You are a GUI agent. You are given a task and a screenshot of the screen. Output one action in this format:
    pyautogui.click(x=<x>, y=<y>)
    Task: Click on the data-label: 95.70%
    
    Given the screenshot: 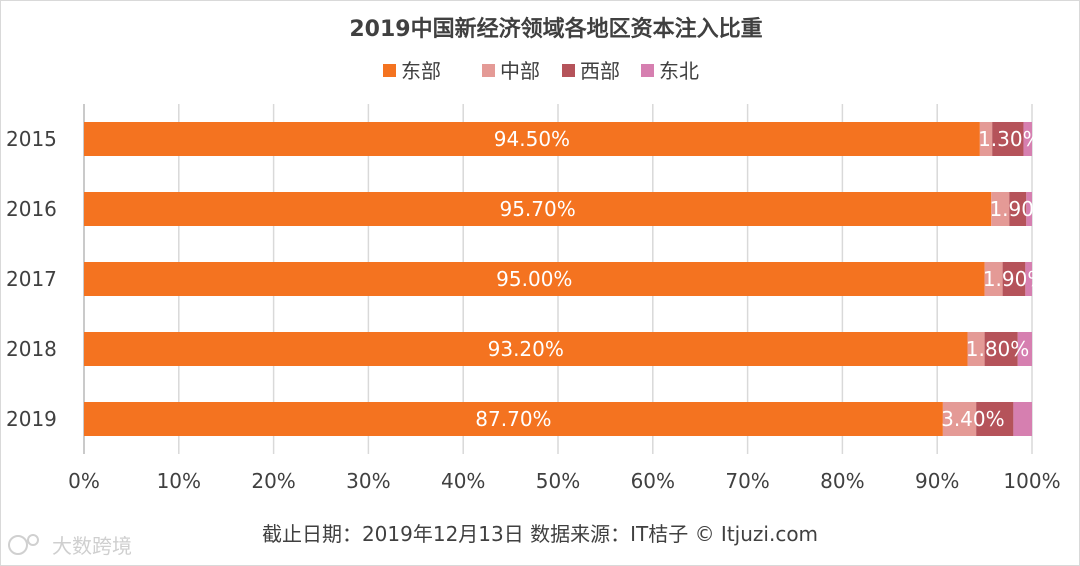 What is the action you would take?
    pyautogui.click(x=537, y=209)
    